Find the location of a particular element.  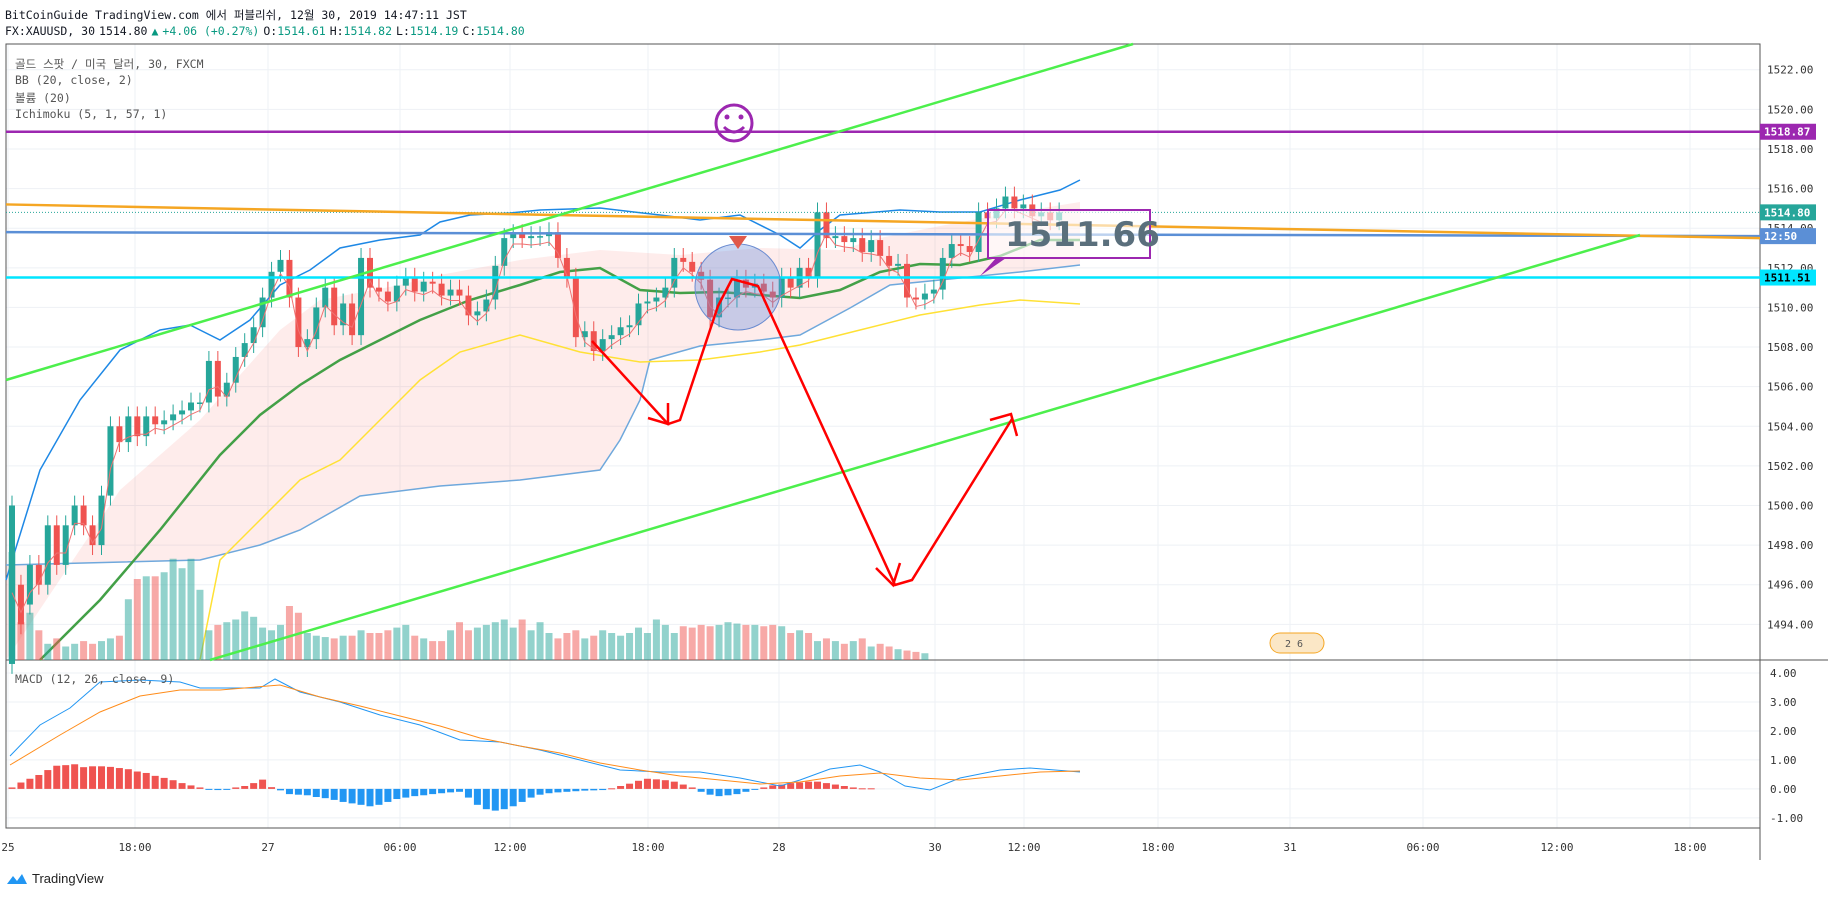

price-tick-label: 1520.00 is located at coordinates (1790, 109).